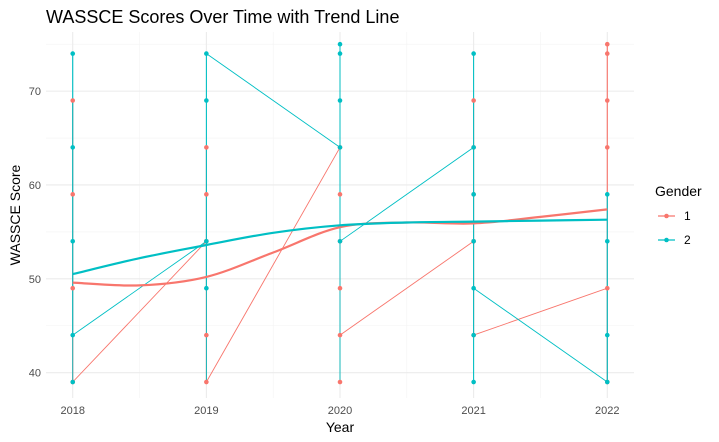 This screenshot has width=719, height=442. Describe the element at coordinates (35, 374) in the screenshot. I see `y-tick-label: 40` at that location.